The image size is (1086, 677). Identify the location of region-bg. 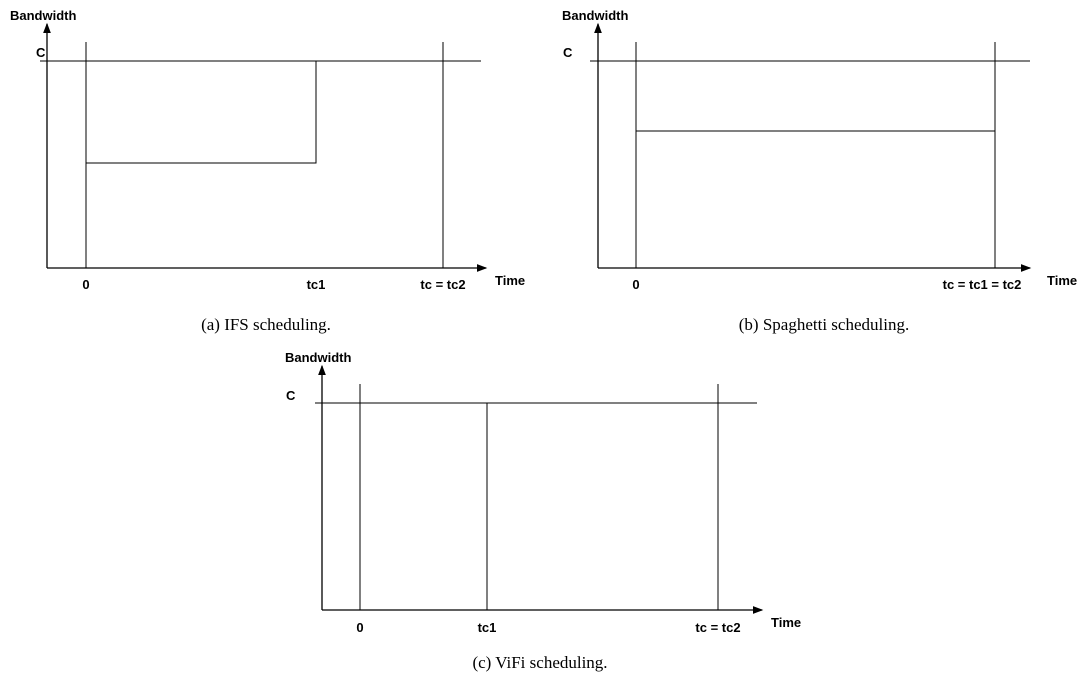
(201, 112).